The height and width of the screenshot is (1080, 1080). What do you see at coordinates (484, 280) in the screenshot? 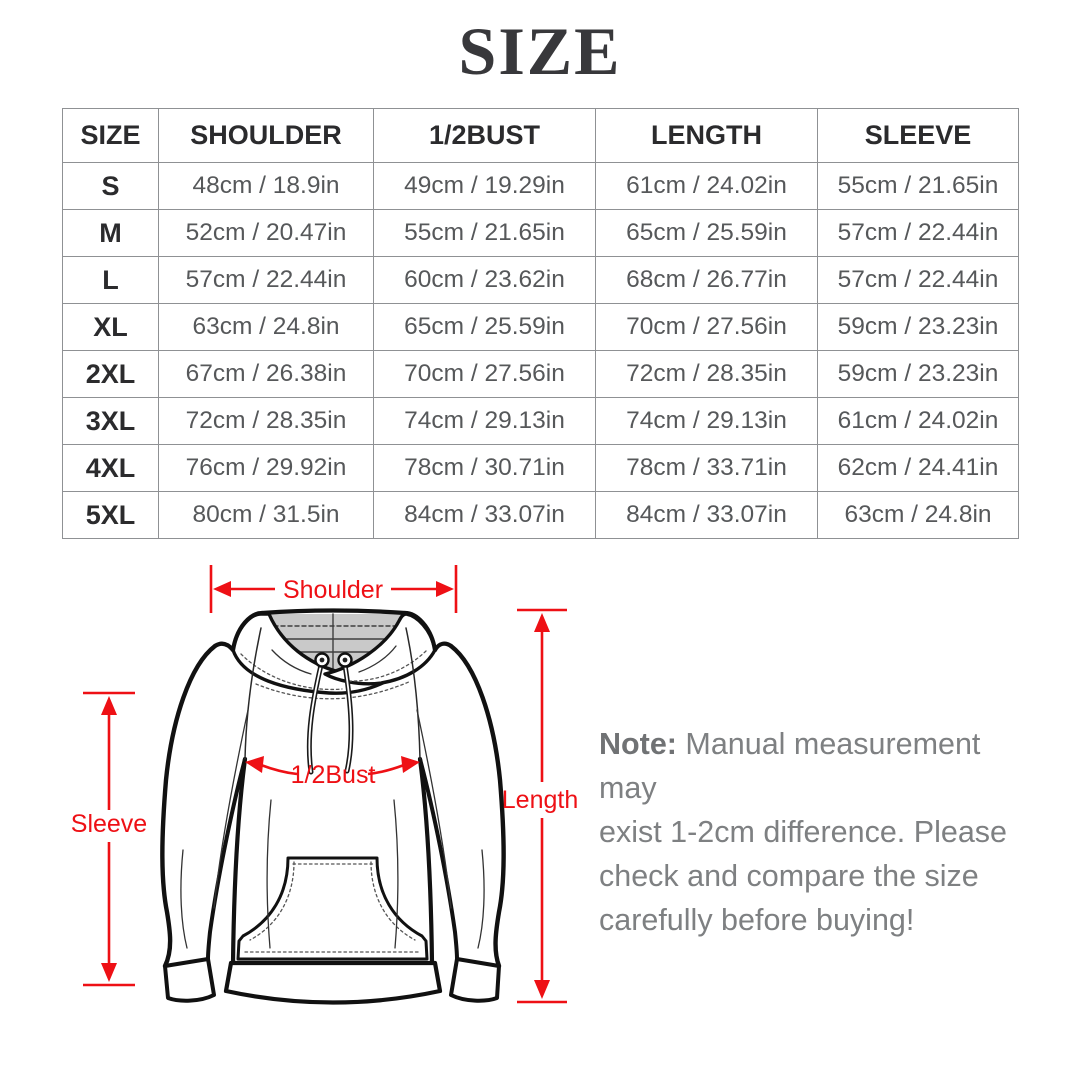
I see `measurement-cell: 60cm / 23.62in` at bounding box center [484, 280].